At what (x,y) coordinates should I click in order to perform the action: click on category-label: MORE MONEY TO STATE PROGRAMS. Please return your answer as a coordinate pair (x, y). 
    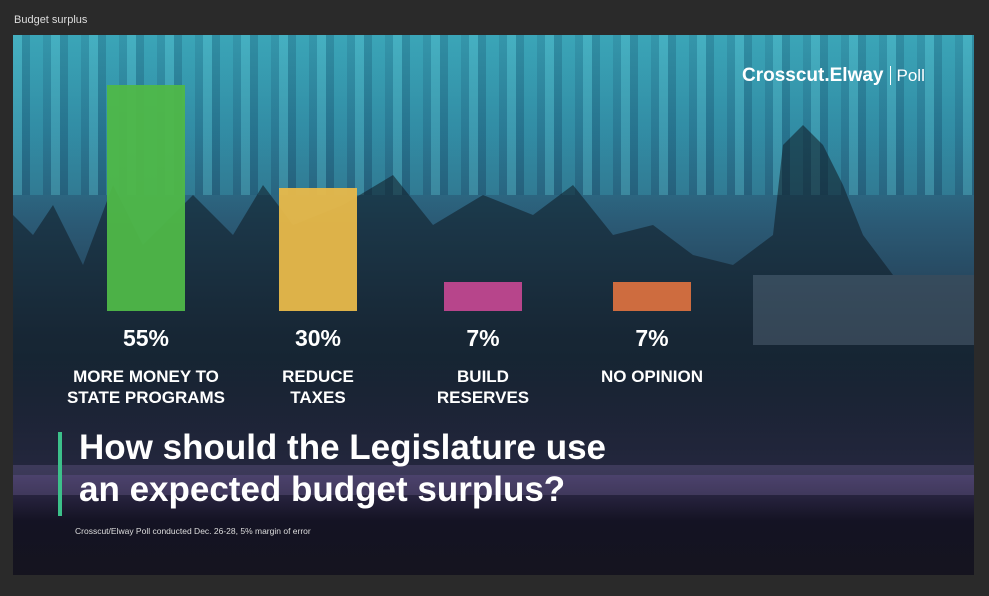
    Looking at the image, I should click on (146, 387).